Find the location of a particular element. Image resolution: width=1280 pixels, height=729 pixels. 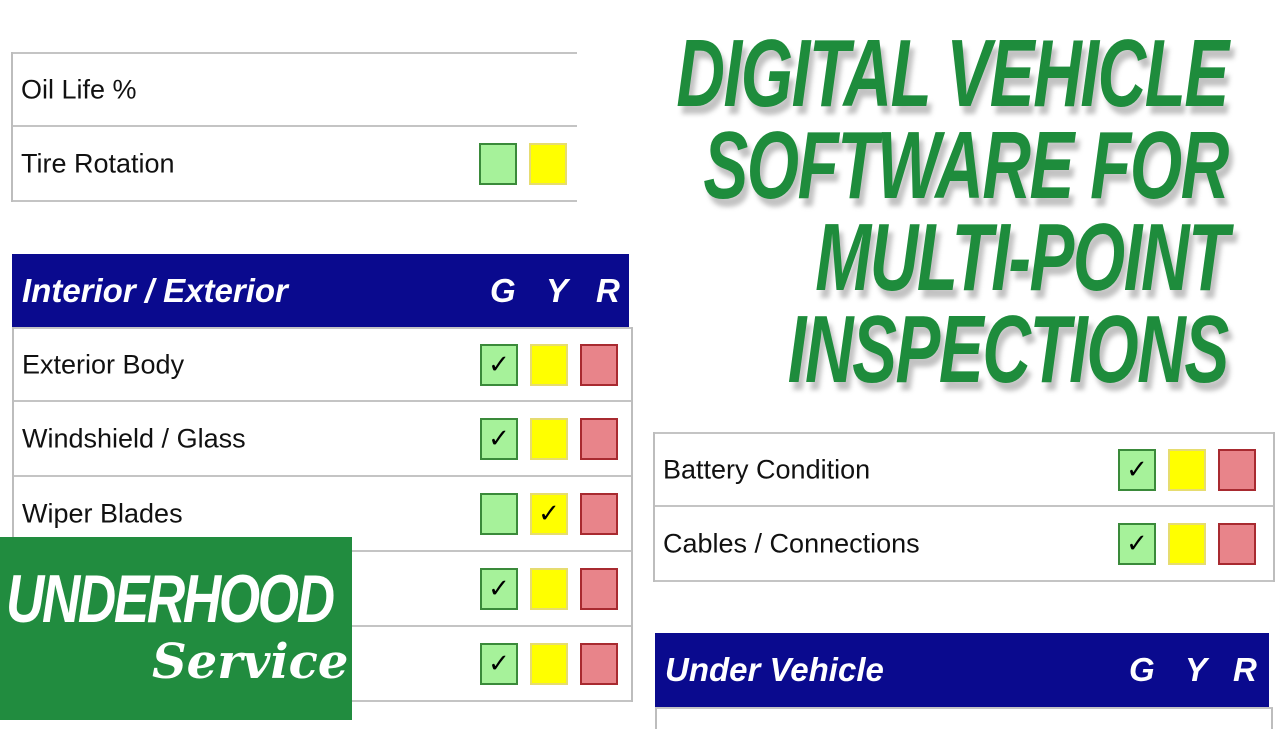

maintenance-table: Oil Life % Tire Rotation is located at coordinates (294, 127).